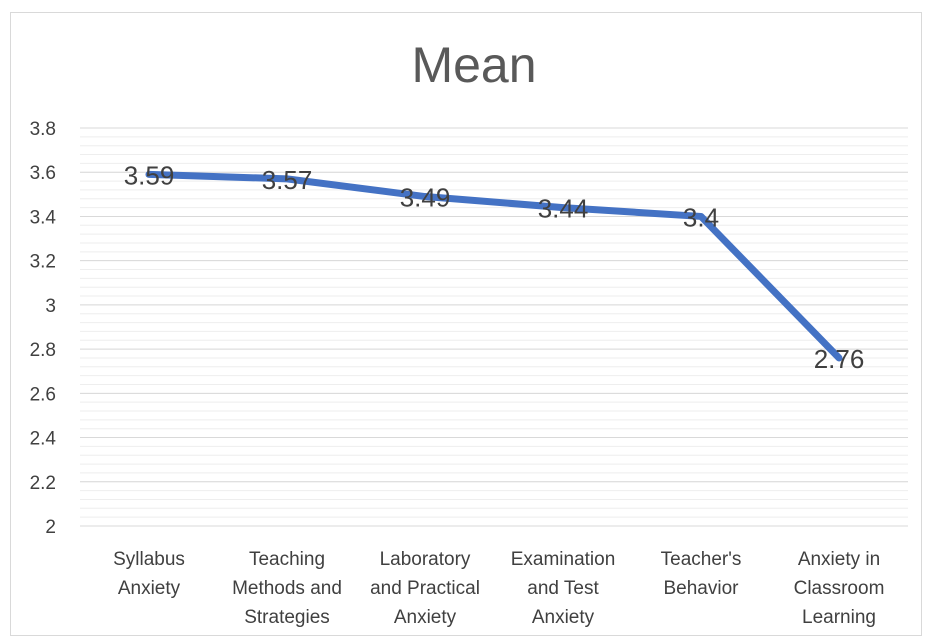 The height and width of the screenshot is (638, 925). I want to click on data-label: 2.76, so click(839, 359).